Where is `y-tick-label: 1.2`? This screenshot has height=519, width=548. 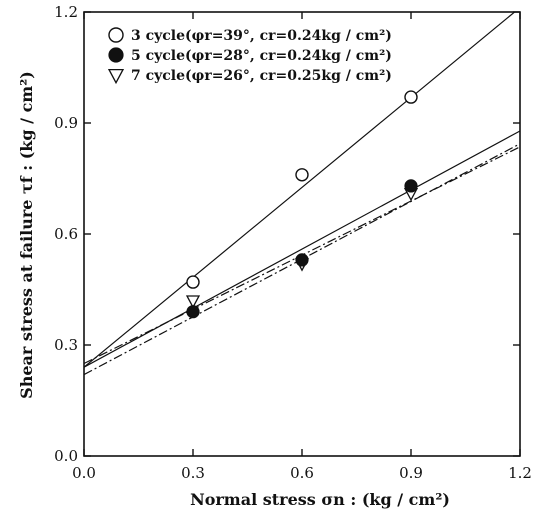
y-tick-label: 1.2 is located at coordinates (66, 12).